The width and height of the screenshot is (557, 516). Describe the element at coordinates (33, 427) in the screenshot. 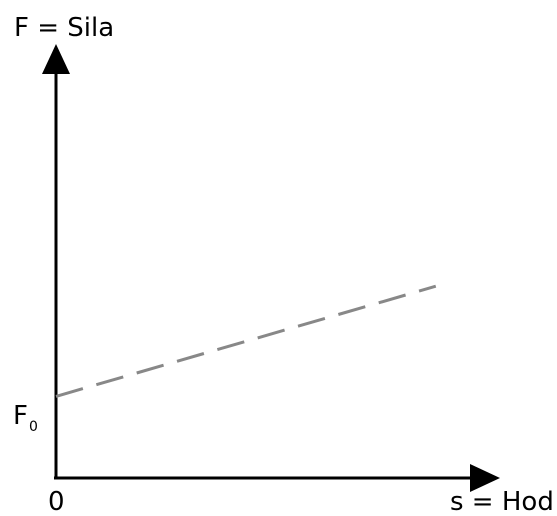

I see `y-intercept-subscript: 0` at that location.